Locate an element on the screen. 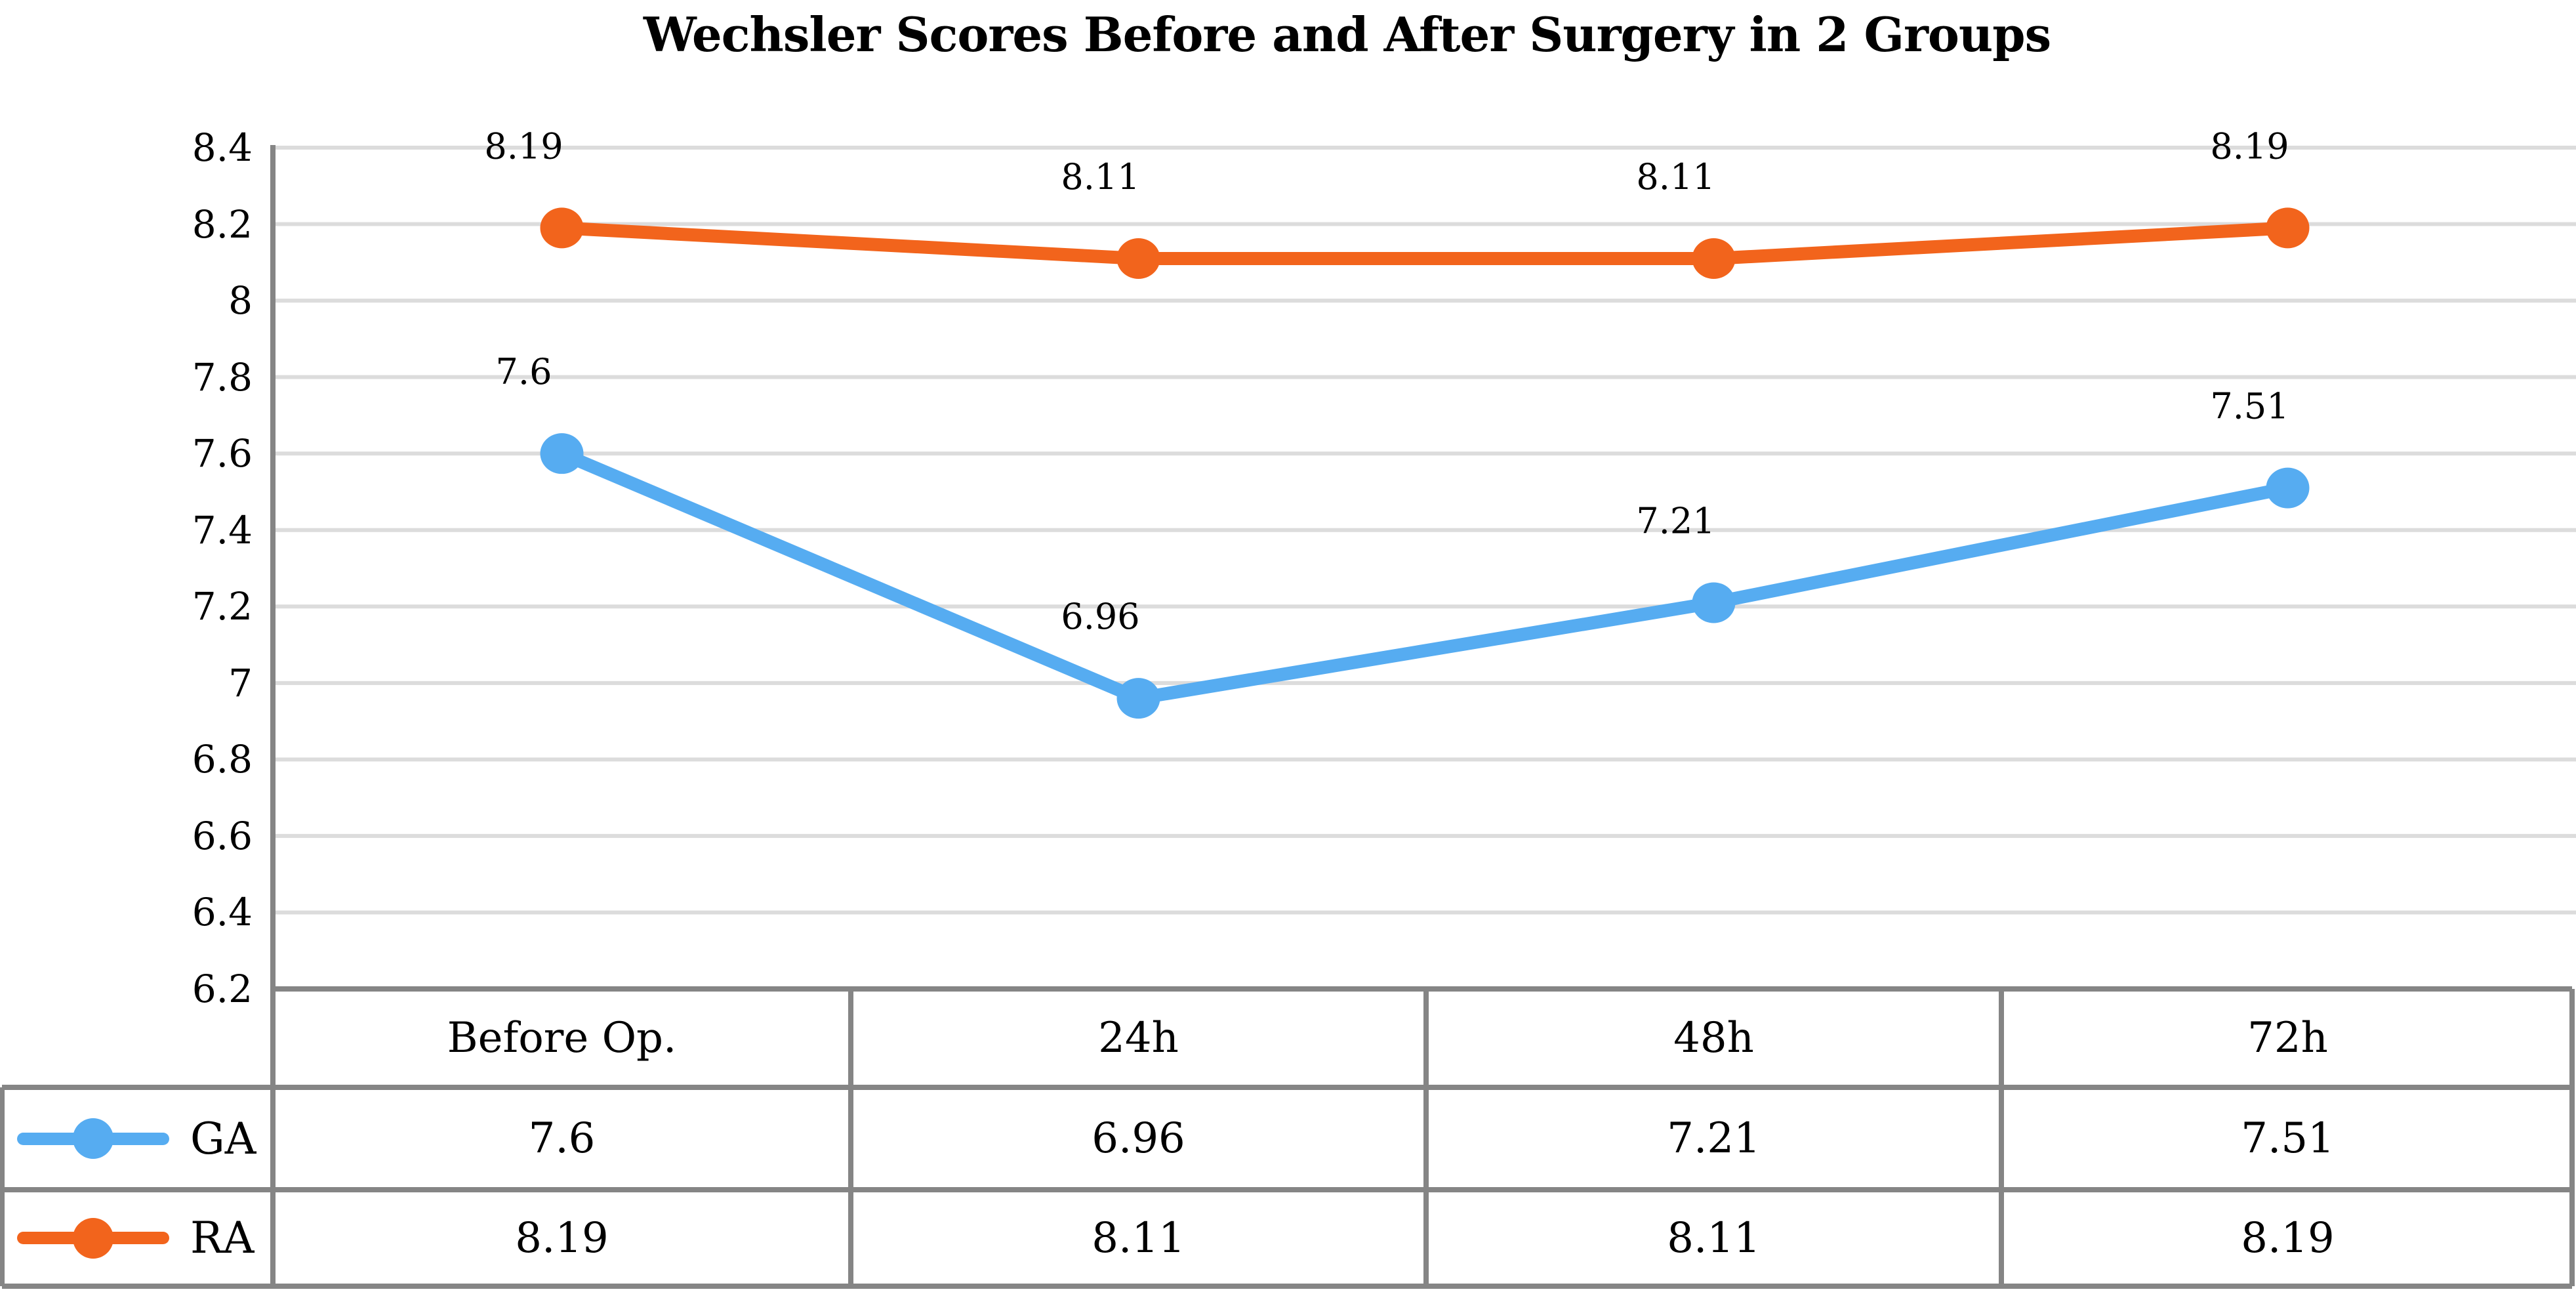 The height and width of the screenshot is (1298, 2576). table-cell-ga-before-op: 7.6 is located at coordinates (562, 1138).